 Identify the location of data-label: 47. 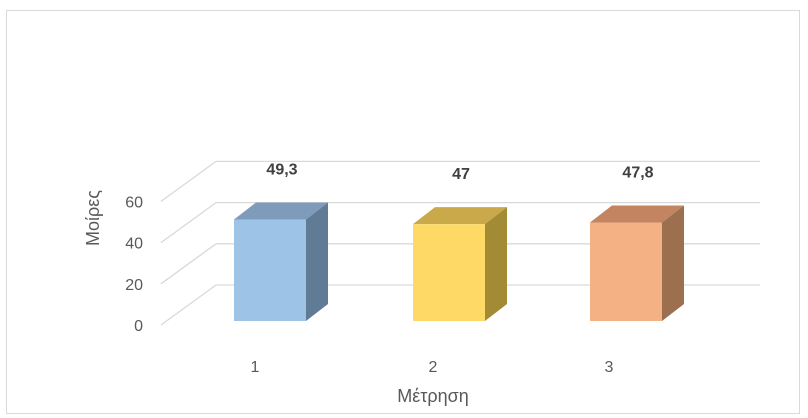
(461, 174).